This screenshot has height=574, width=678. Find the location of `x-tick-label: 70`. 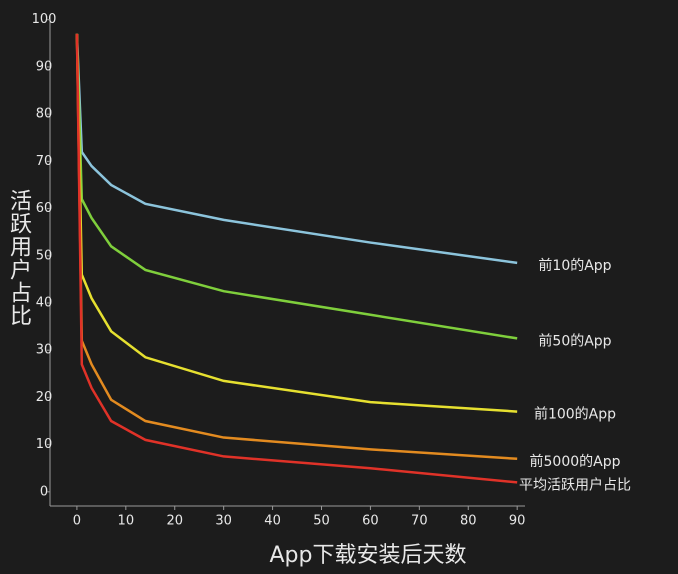

x-tick-label: 70 is located at coordinates (419, 521).